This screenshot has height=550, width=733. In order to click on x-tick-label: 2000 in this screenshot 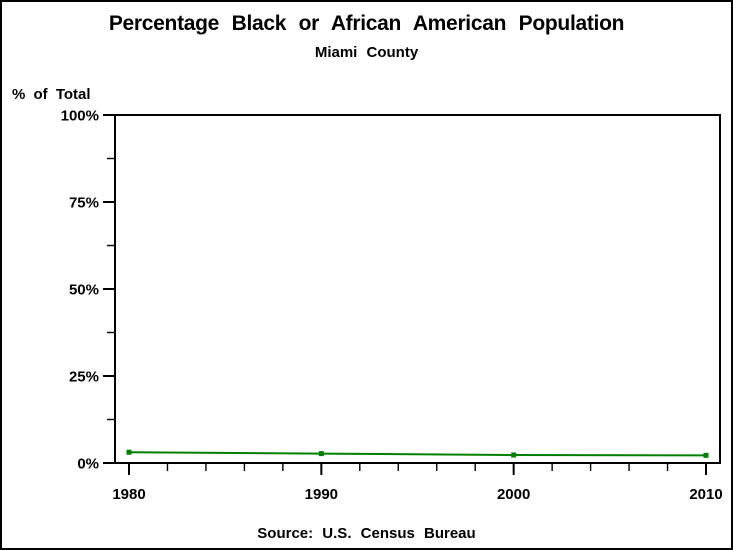, I will do `click(513, 494)`.